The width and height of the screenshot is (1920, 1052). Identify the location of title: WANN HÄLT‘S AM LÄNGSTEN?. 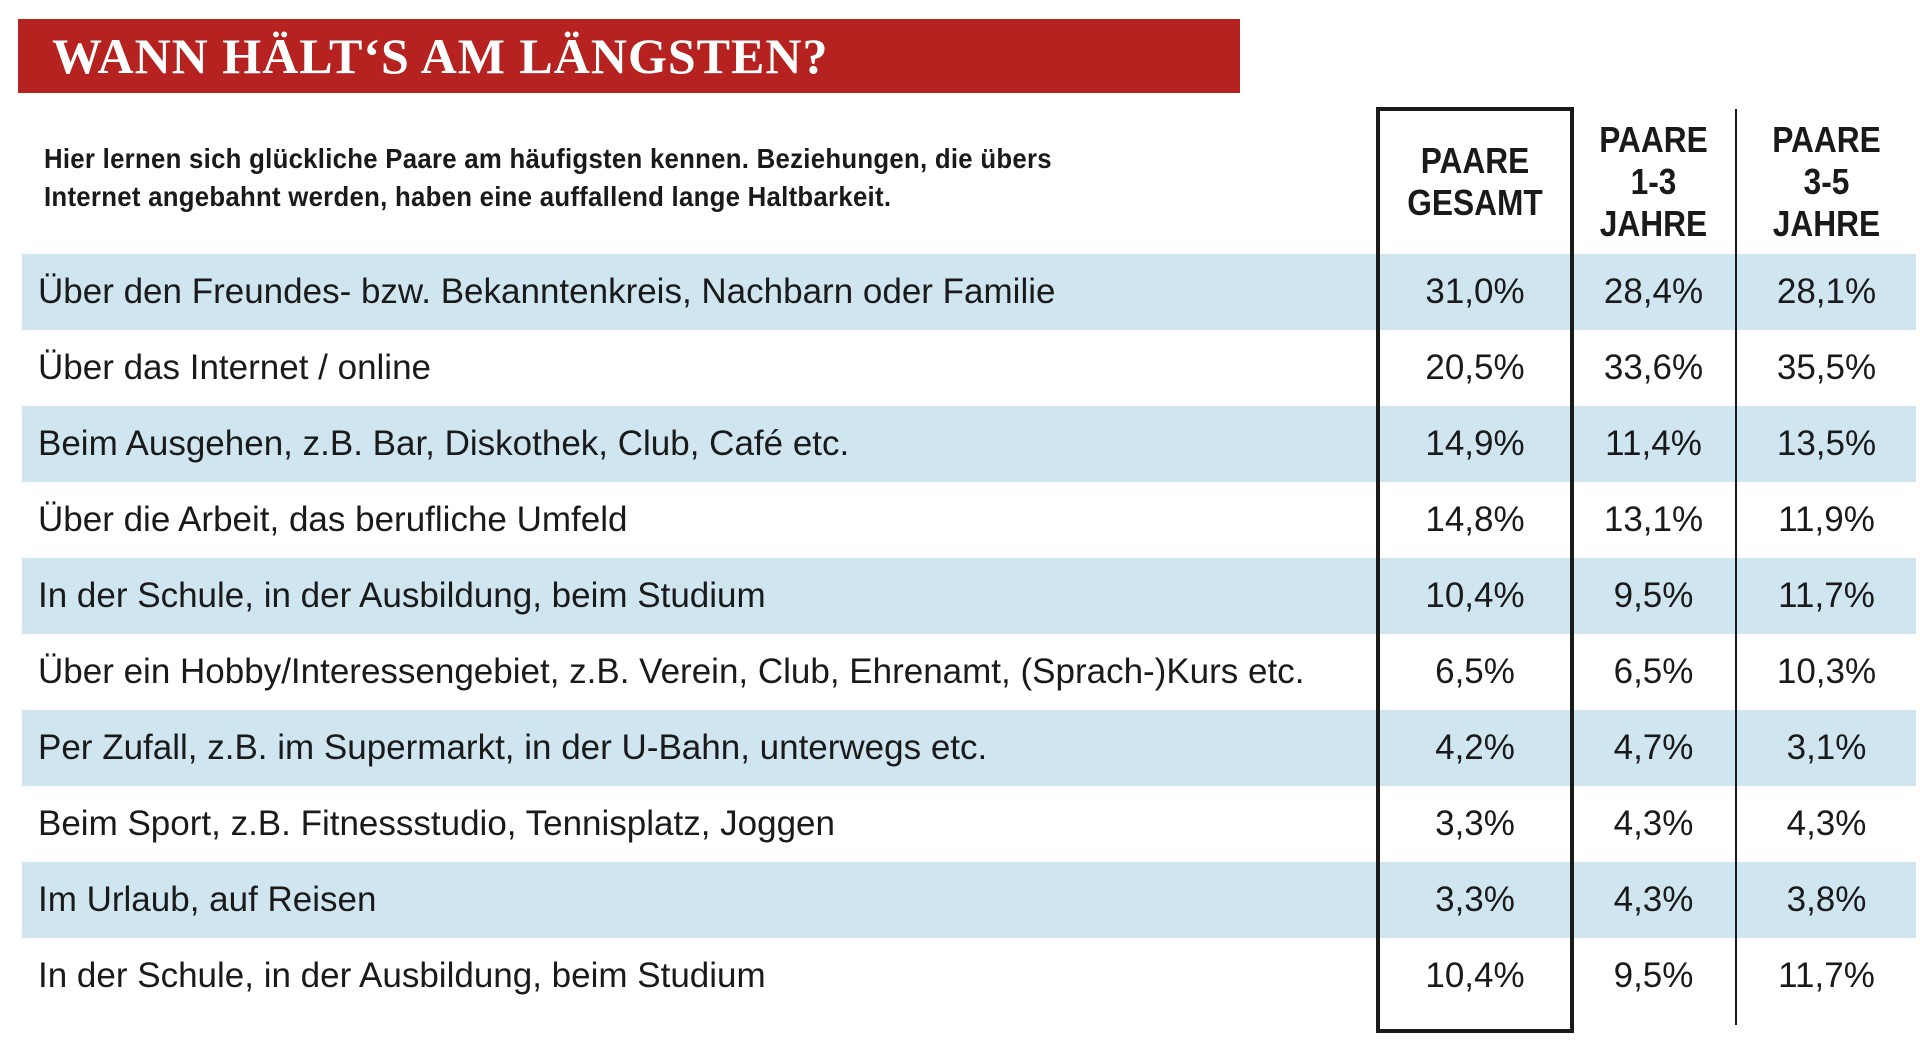
(440, 56).